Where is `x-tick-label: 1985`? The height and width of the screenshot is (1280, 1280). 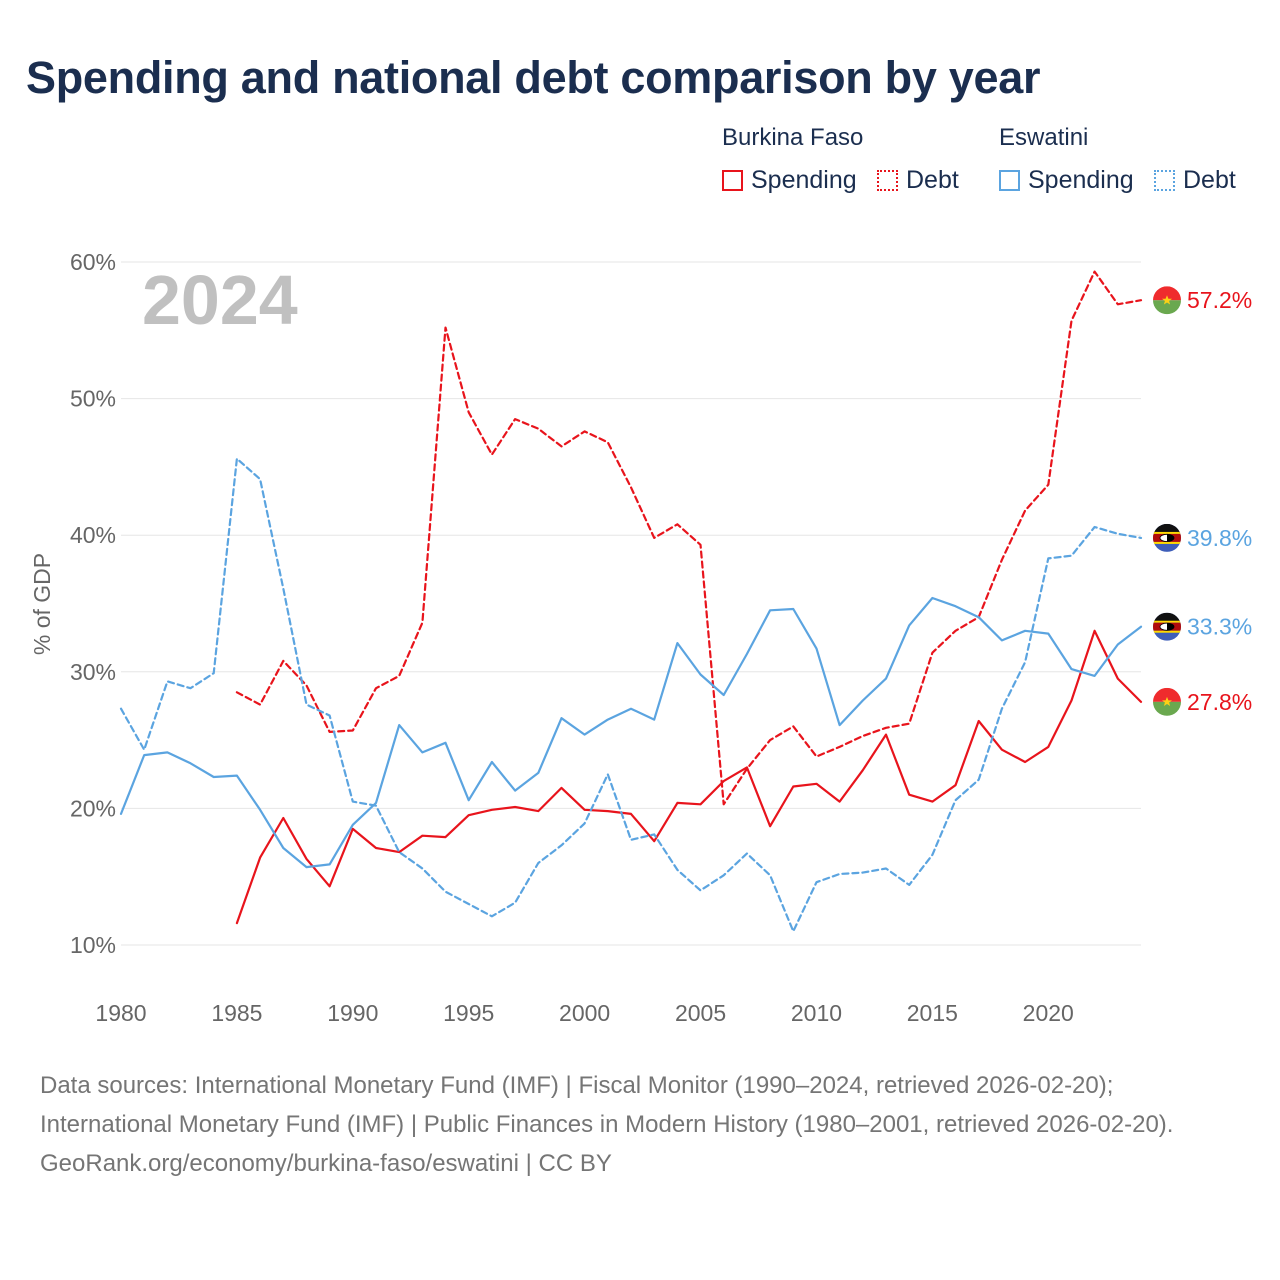 x-tick-label: 1985 is located at coordinates (236, 1013).